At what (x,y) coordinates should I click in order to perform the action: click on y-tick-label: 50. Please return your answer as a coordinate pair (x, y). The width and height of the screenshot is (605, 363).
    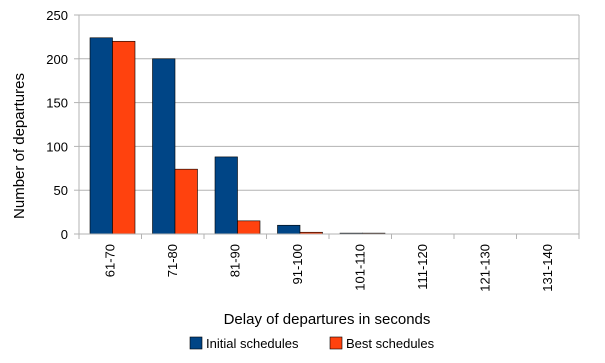
    Looking at the image, I should click on (61, 190).